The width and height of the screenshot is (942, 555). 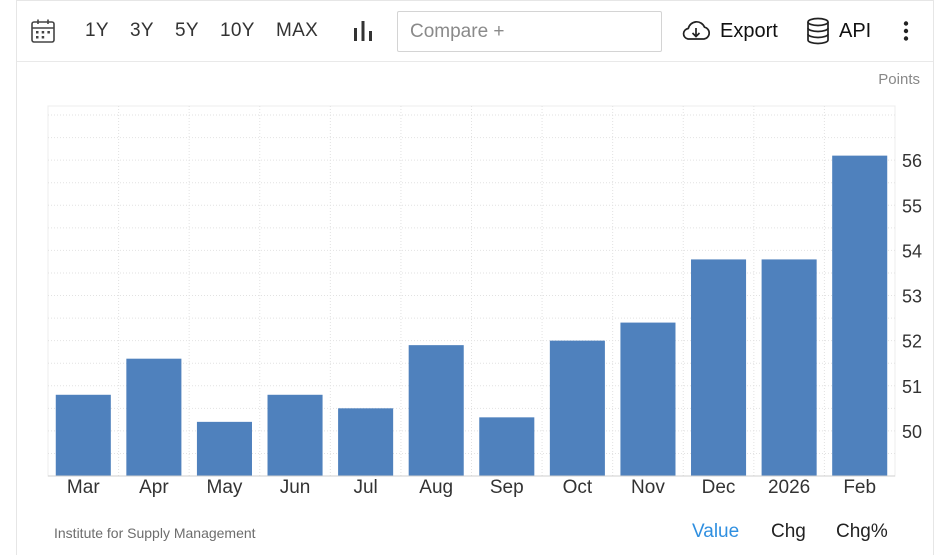 What do you see at coordinates (838, 31) in the screenshot?
I see `api-button: API` at bounding box center [838, 31].